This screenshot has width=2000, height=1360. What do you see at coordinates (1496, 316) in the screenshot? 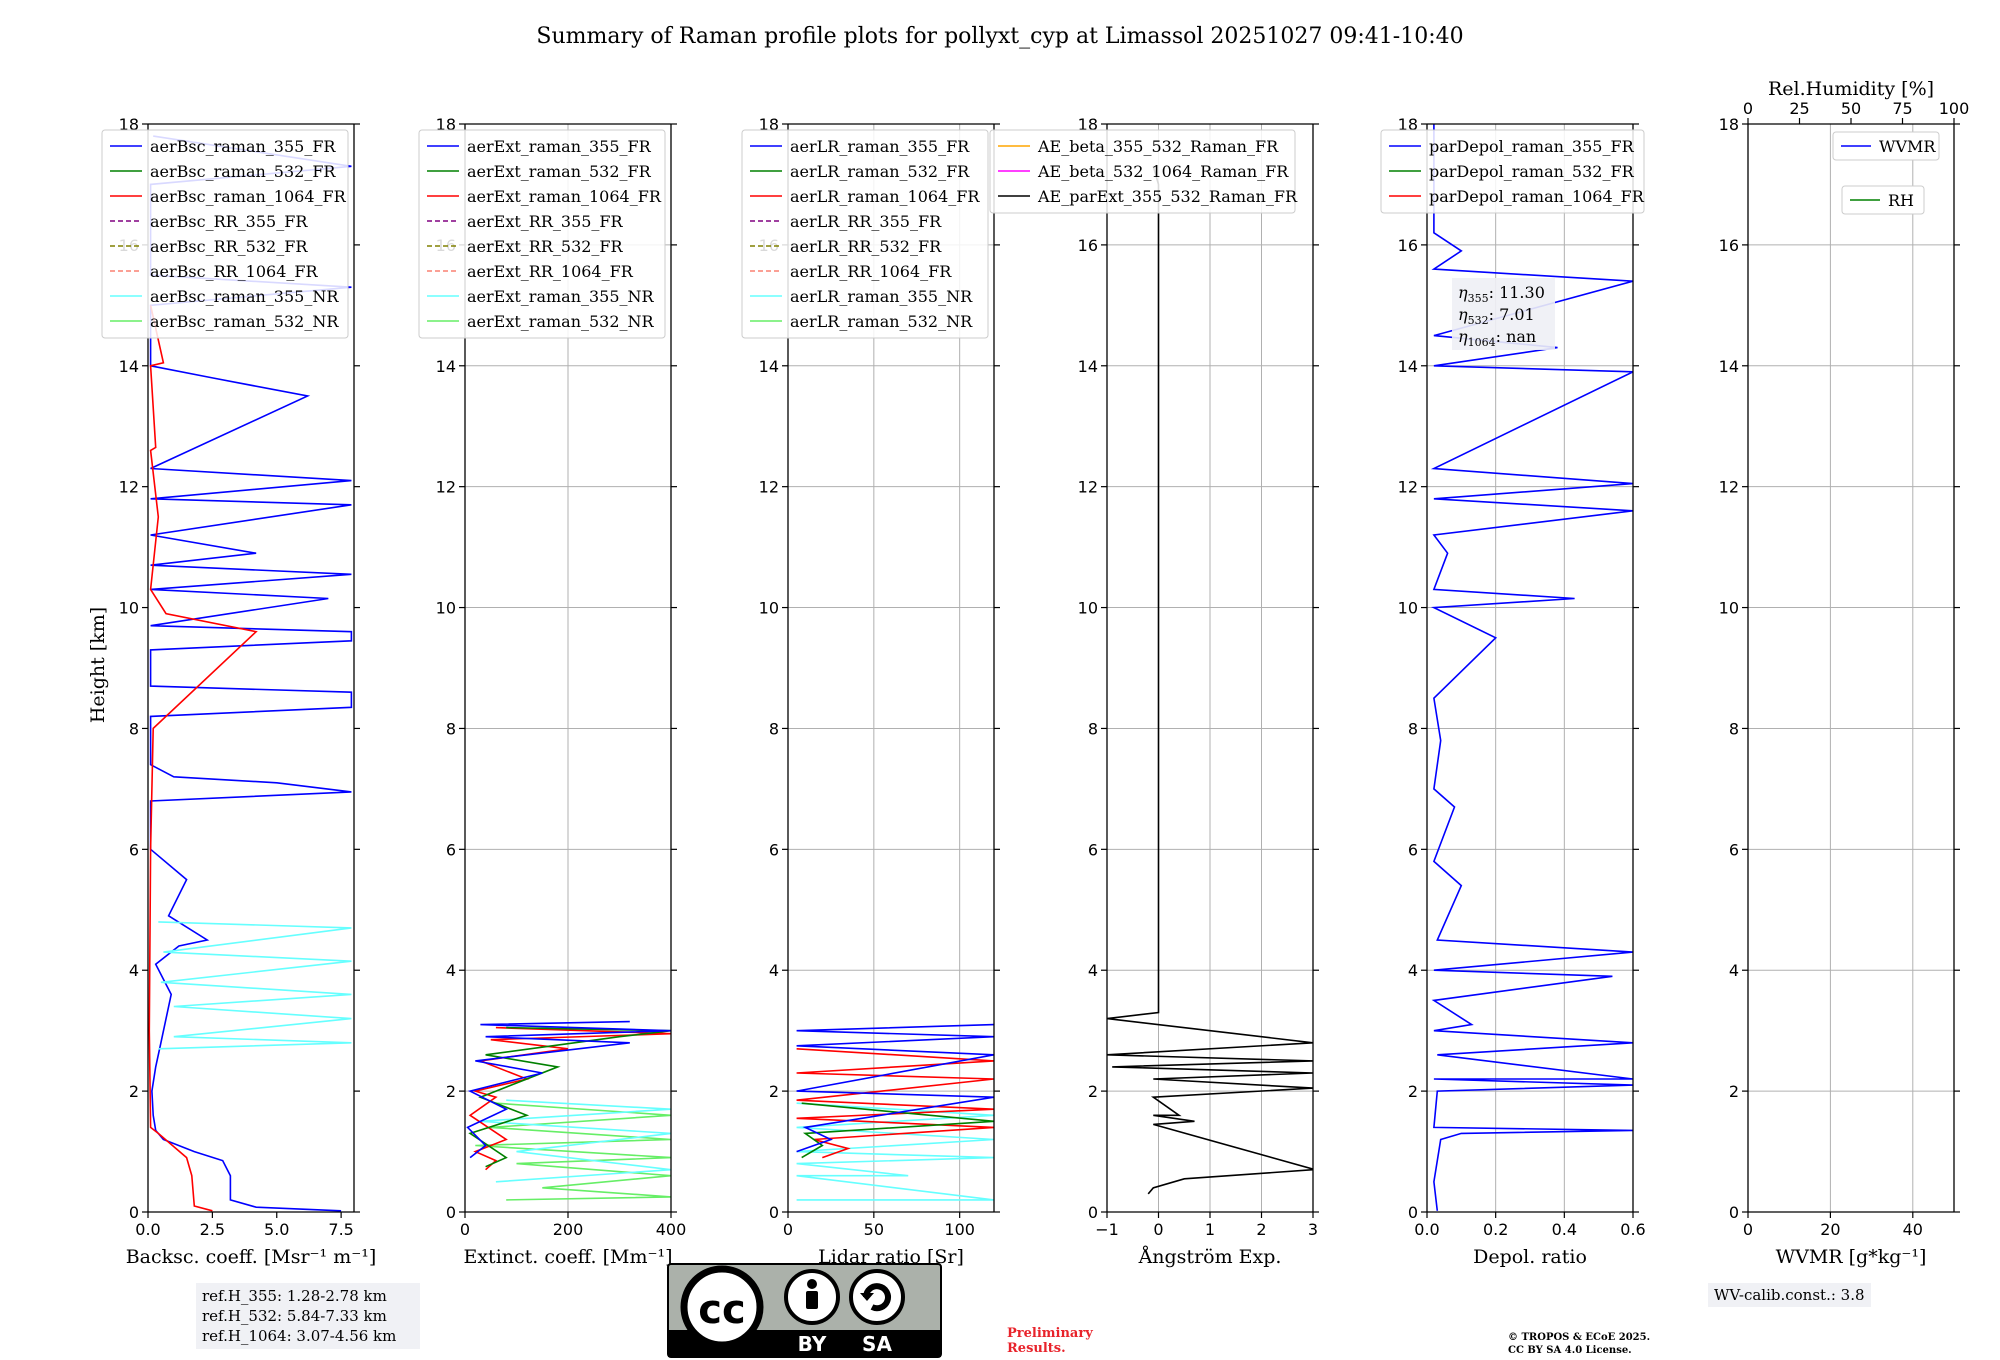
I see `annotation-text: η532: 7.01` at bounding box center [1496, 316].